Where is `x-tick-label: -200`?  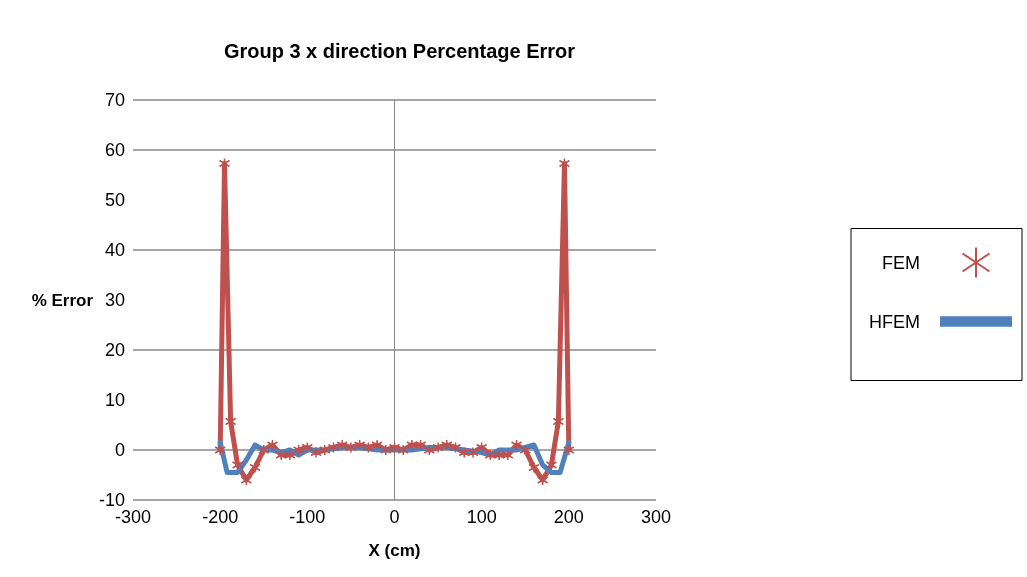
x-tick-label: -200 is located at coordinates (220, 517).